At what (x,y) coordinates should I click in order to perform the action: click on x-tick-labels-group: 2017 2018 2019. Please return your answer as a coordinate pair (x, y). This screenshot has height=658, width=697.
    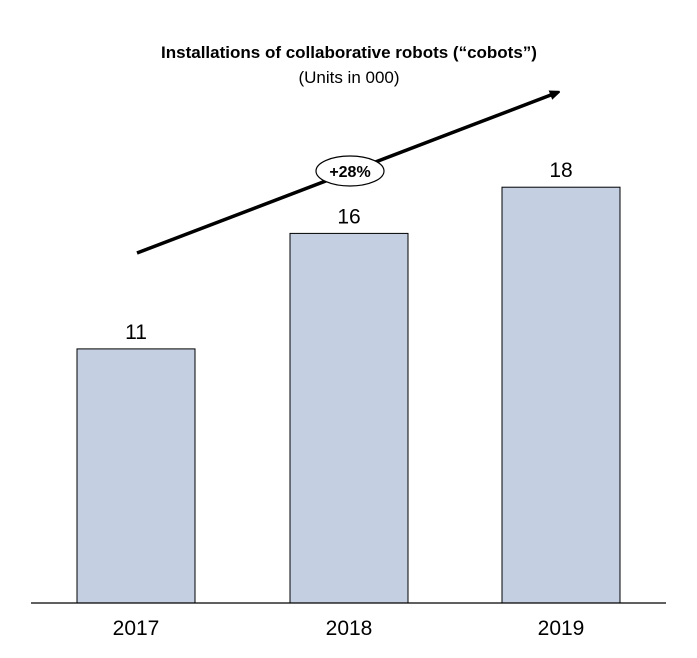
    Looking at the image, I should click on (349, 628).